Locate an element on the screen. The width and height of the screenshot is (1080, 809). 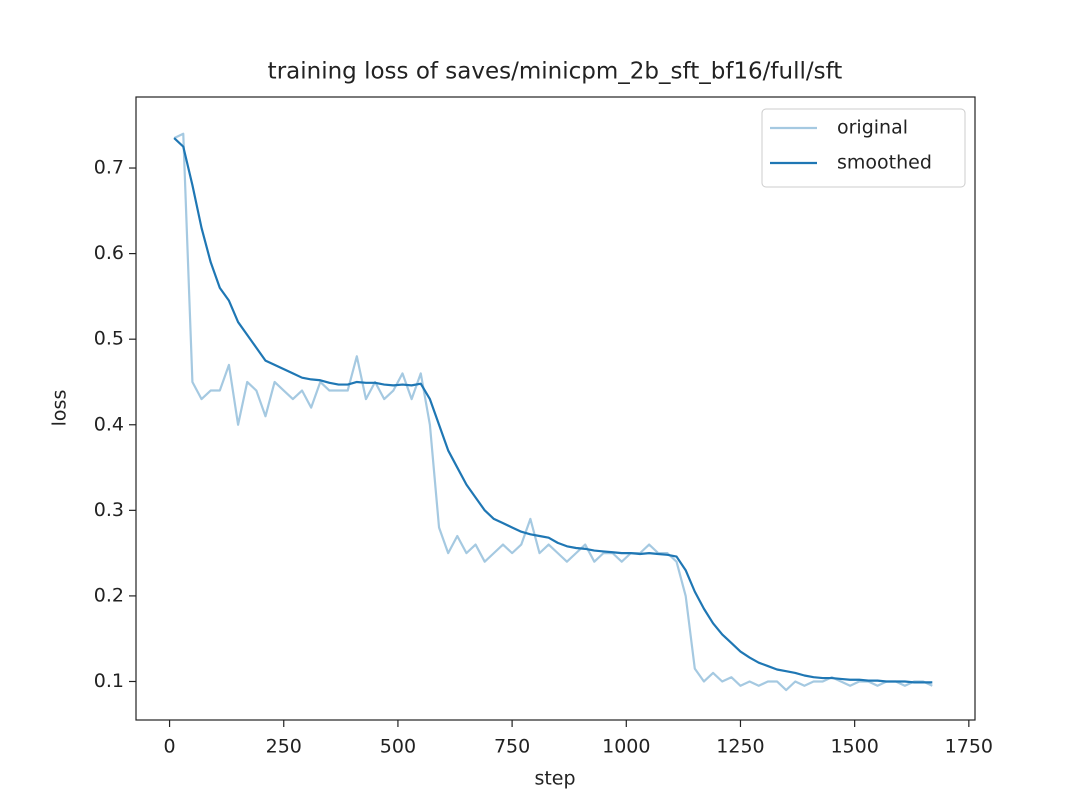
y-tick-label: 0.2 is located at coordinates (109, 595).